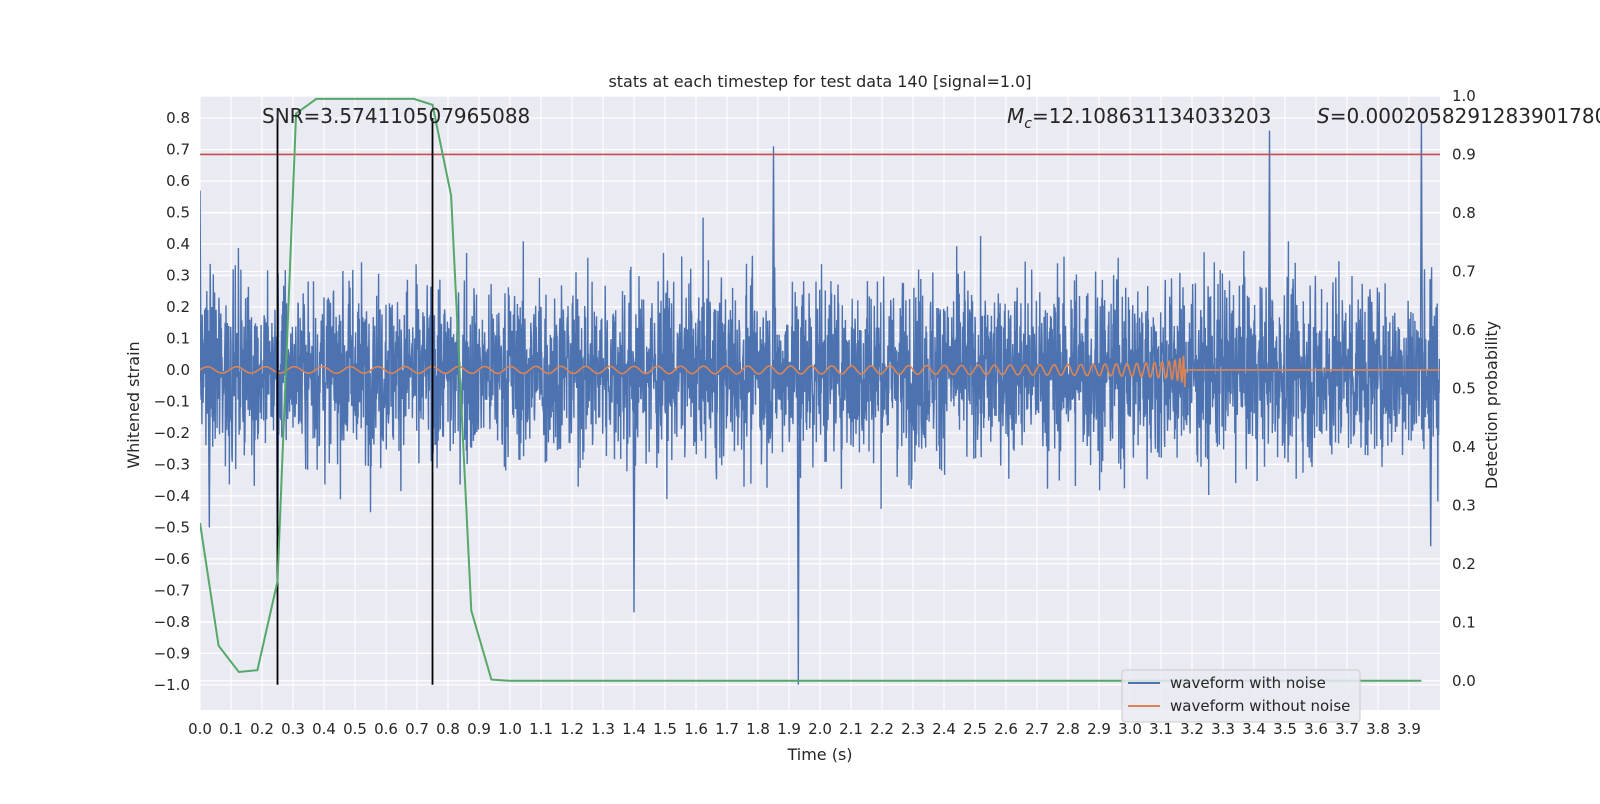  I want to click on y2-tick-label: 1.0, so click(1464, 96).